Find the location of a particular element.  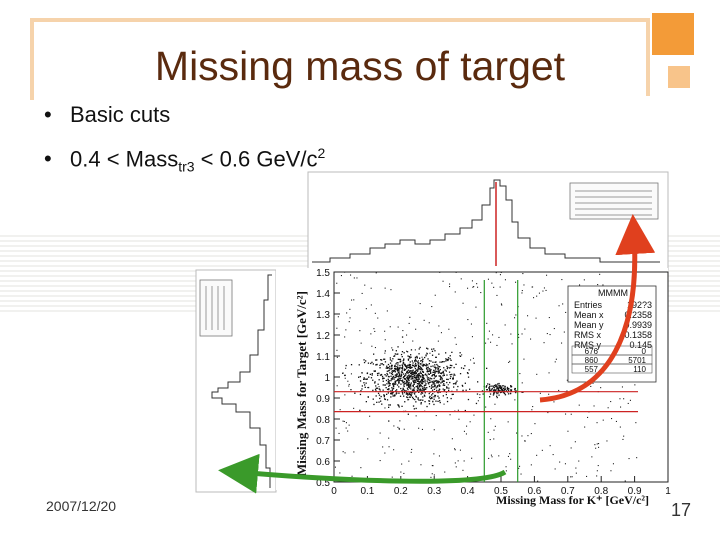

frame-right-bar is located at coordinates (648, 57).